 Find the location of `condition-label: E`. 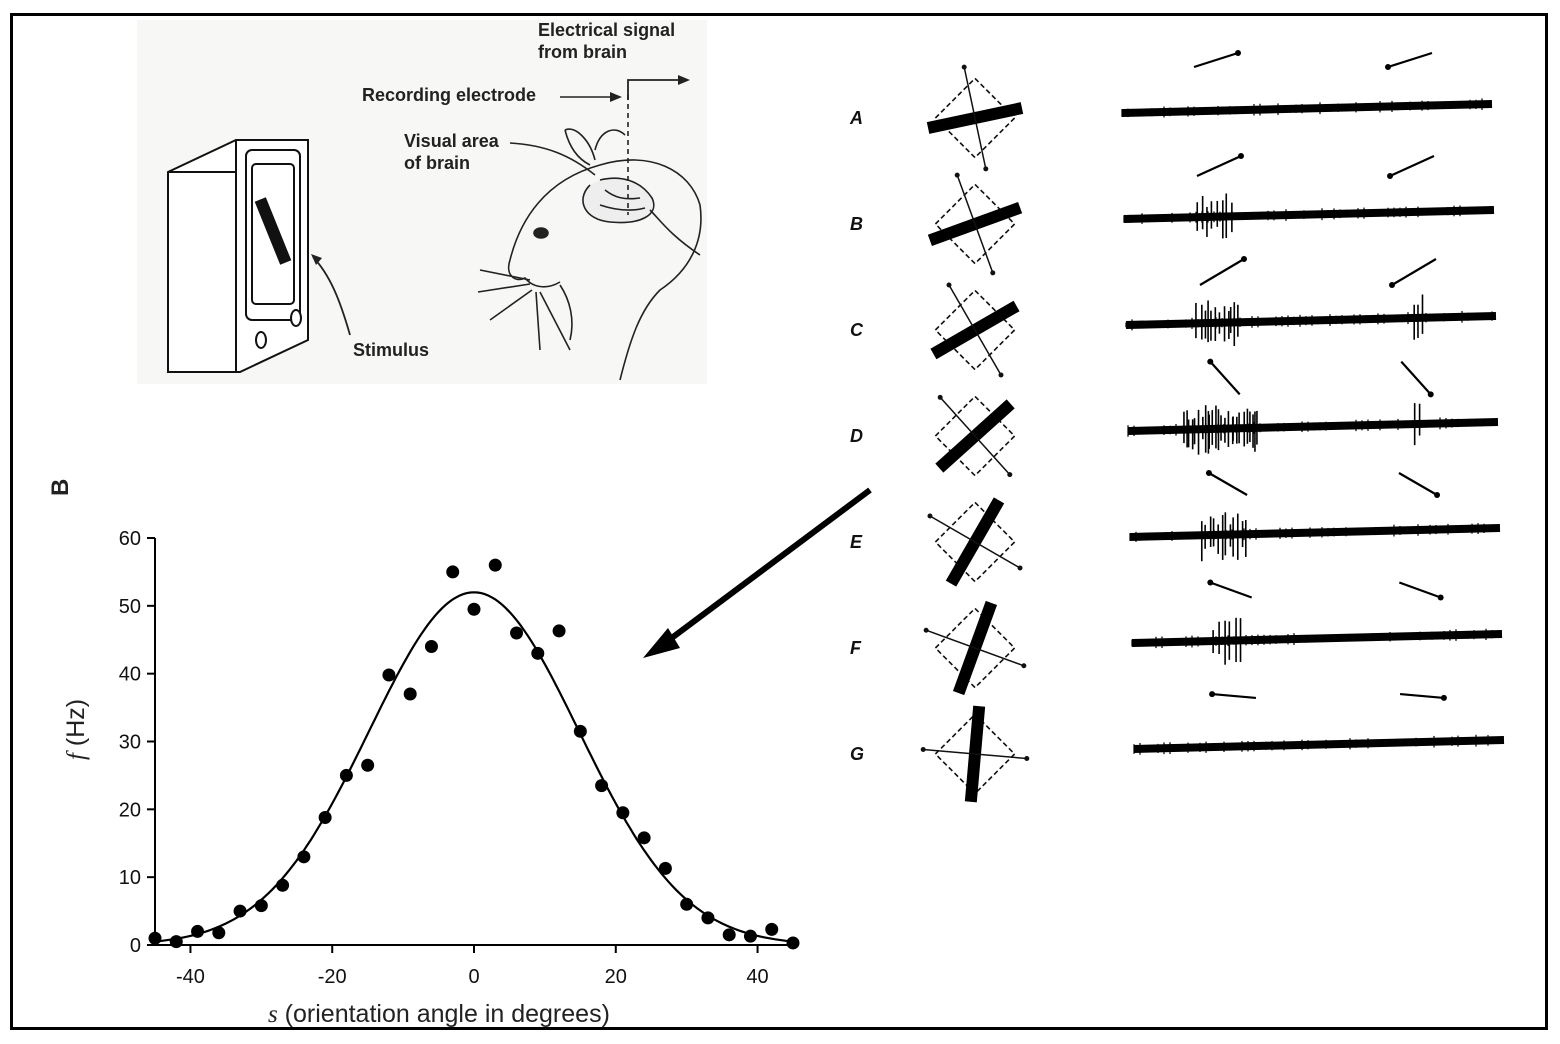

condition-label: E is located at coordinates (856, 542).